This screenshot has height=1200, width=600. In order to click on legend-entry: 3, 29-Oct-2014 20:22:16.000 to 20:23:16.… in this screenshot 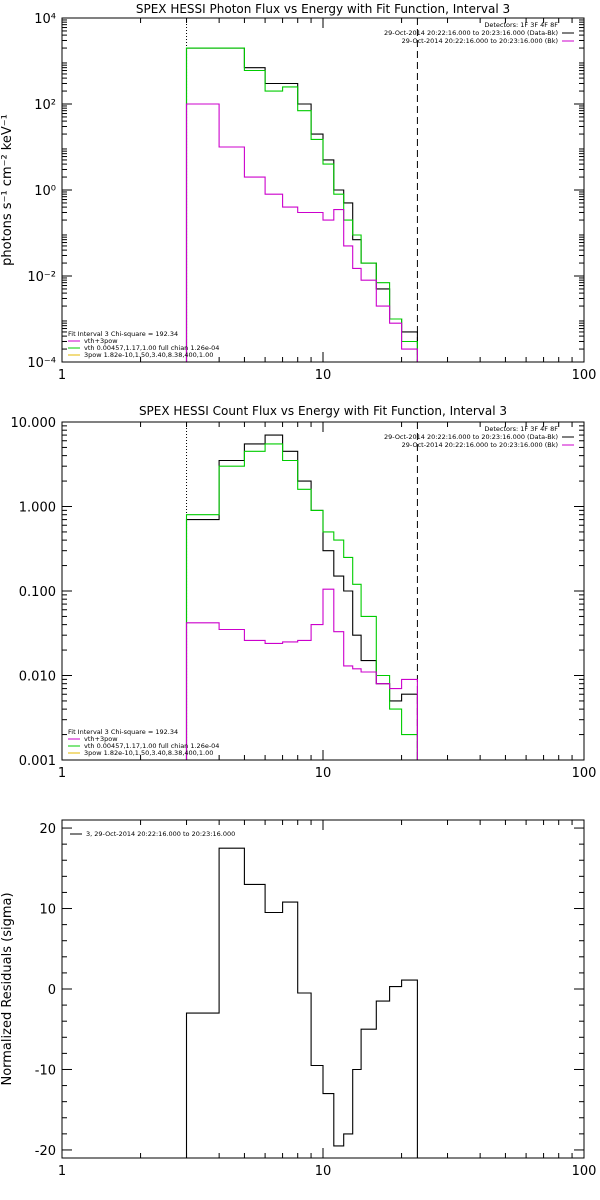, I will do `click(160, 834)`.